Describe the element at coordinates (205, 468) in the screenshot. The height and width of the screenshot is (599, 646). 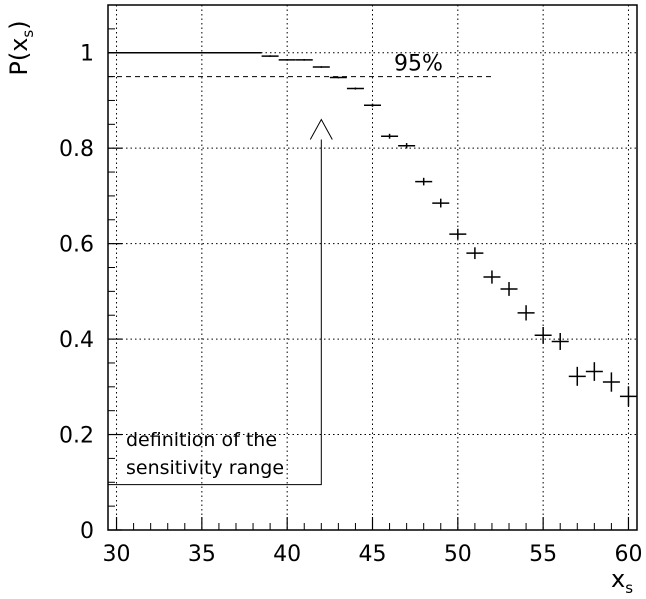
I see `annotation-line-2: sensitivity range` at that location.